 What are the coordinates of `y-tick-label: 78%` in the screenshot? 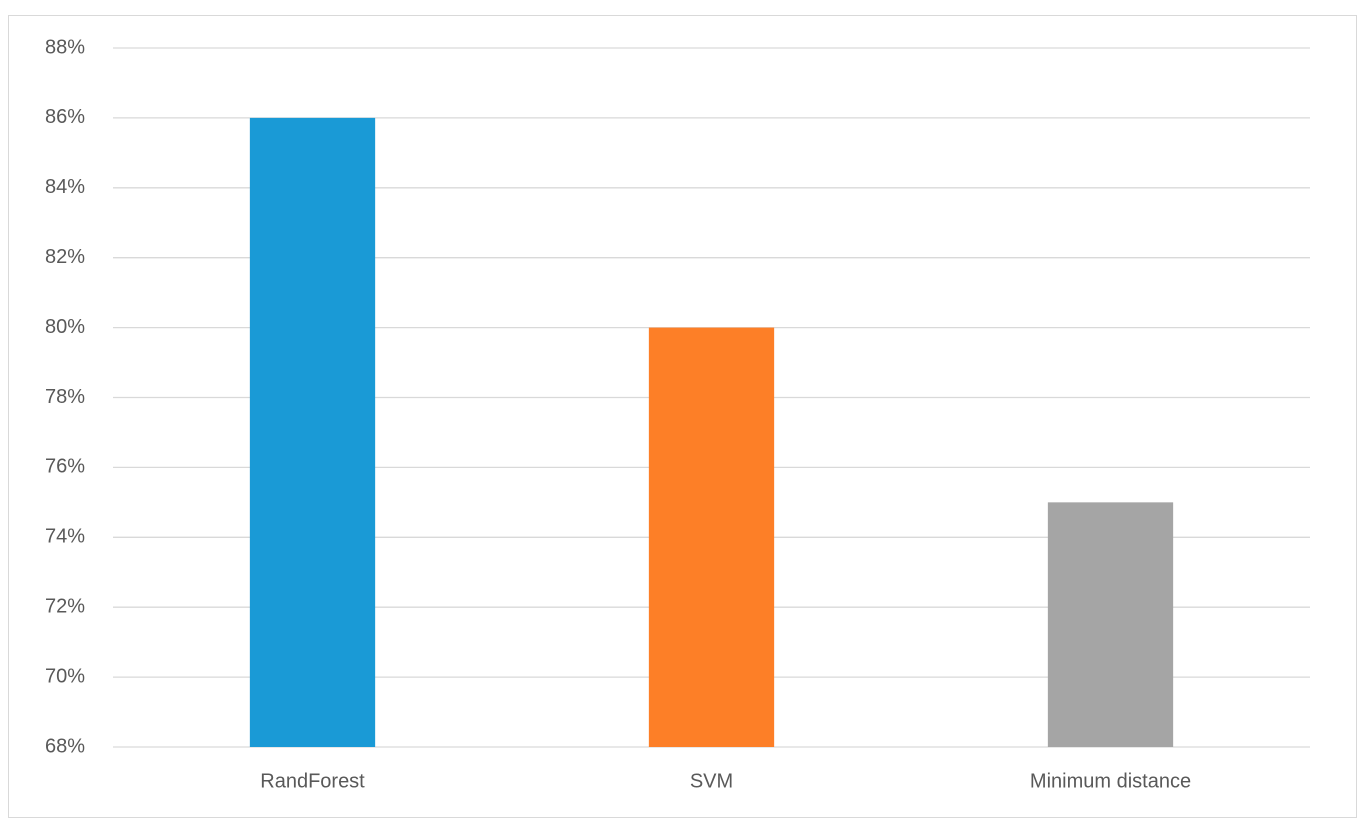 It's located at (65, 397).